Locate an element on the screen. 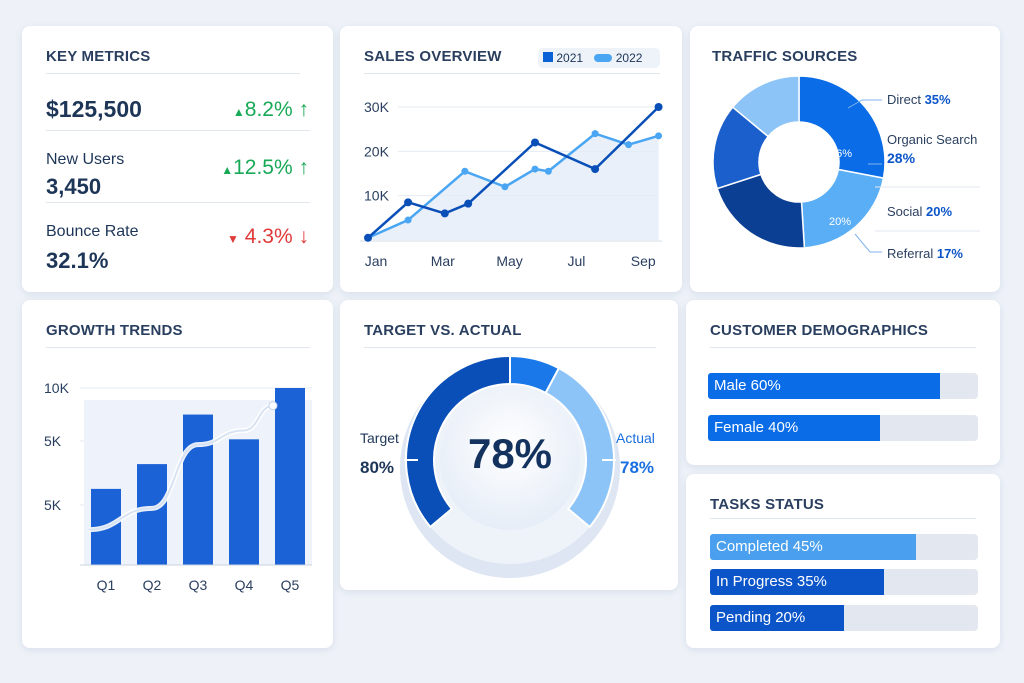 This screenshot has height=683, width=1024. task-bar-in-progress: In Progress 35% is located at coordinates (844, 582).